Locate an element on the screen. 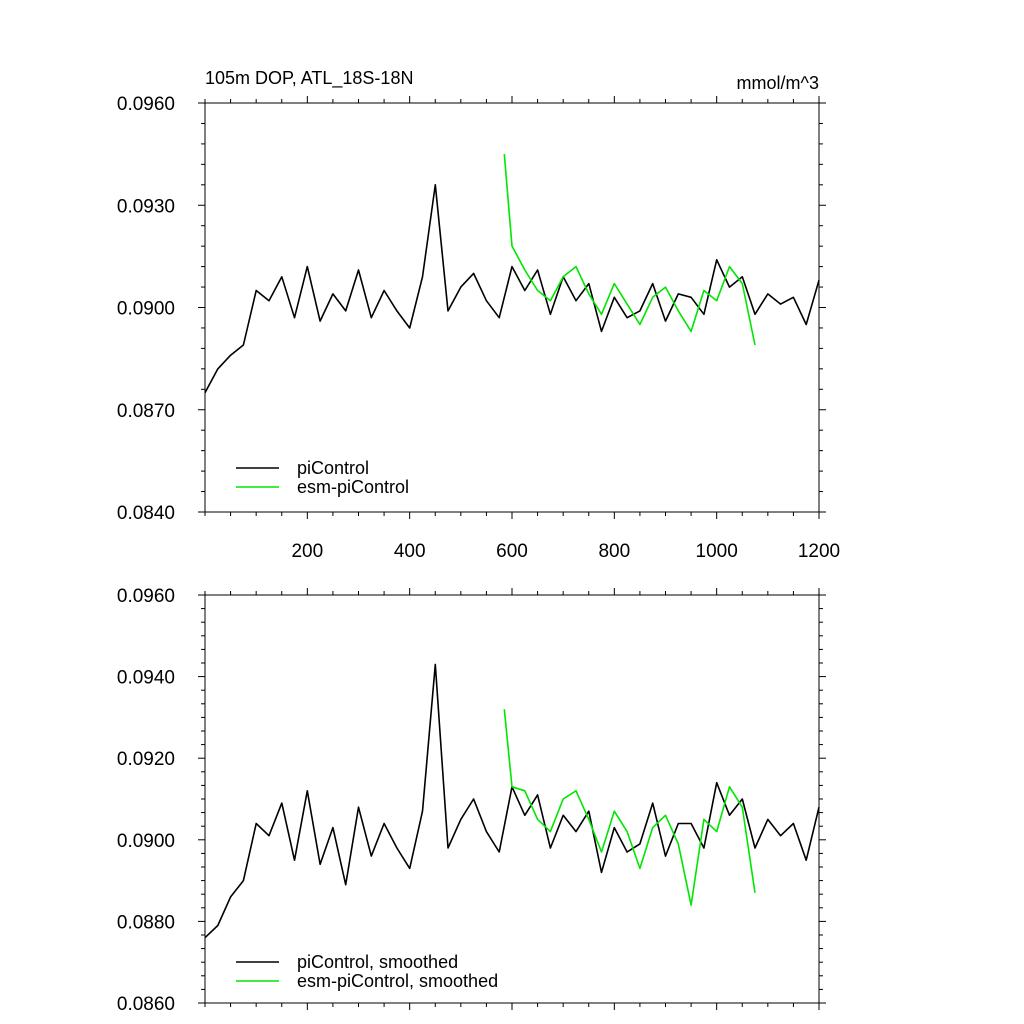 The height and width of the screenshot is (1024, 1024). units-label: mmol/m^3 is located at coordinates (778, 83).